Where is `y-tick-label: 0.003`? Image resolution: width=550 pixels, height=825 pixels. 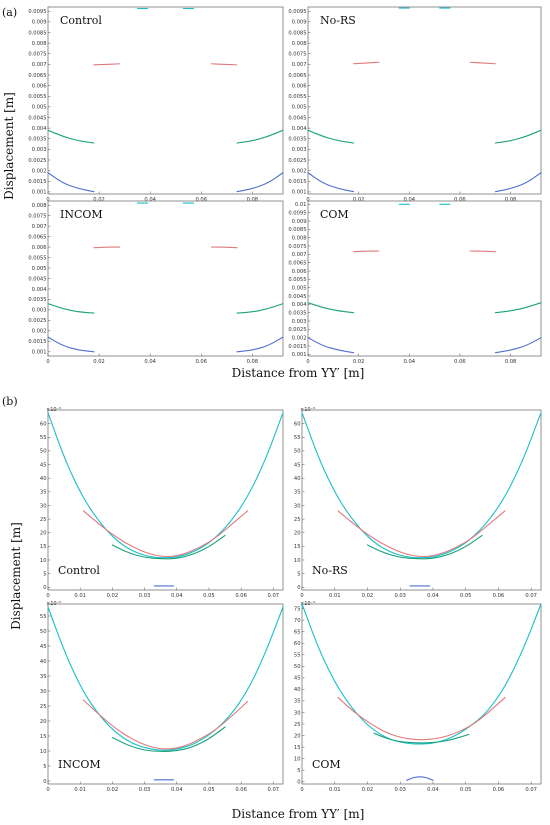 y-tick-label: 0.003 is located at coordinates (299, 322).